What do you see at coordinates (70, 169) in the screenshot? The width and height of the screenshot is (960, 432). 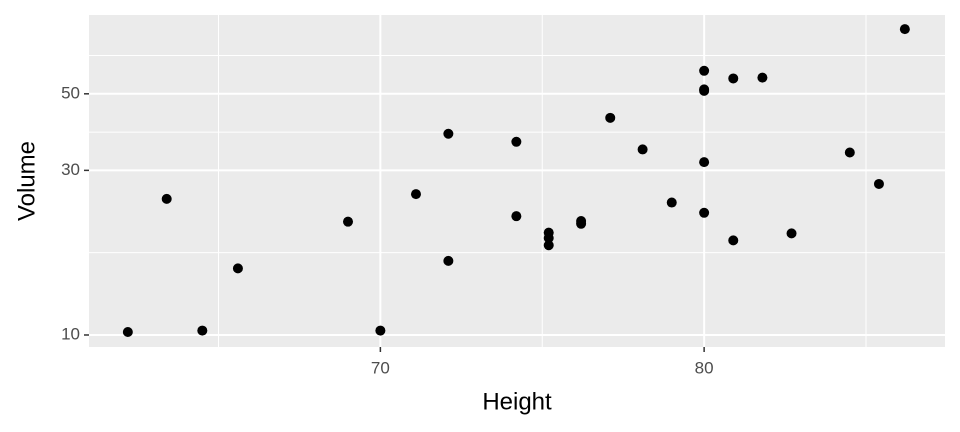 I see `y-tick-label: 30` at bounding box center [70, 169].